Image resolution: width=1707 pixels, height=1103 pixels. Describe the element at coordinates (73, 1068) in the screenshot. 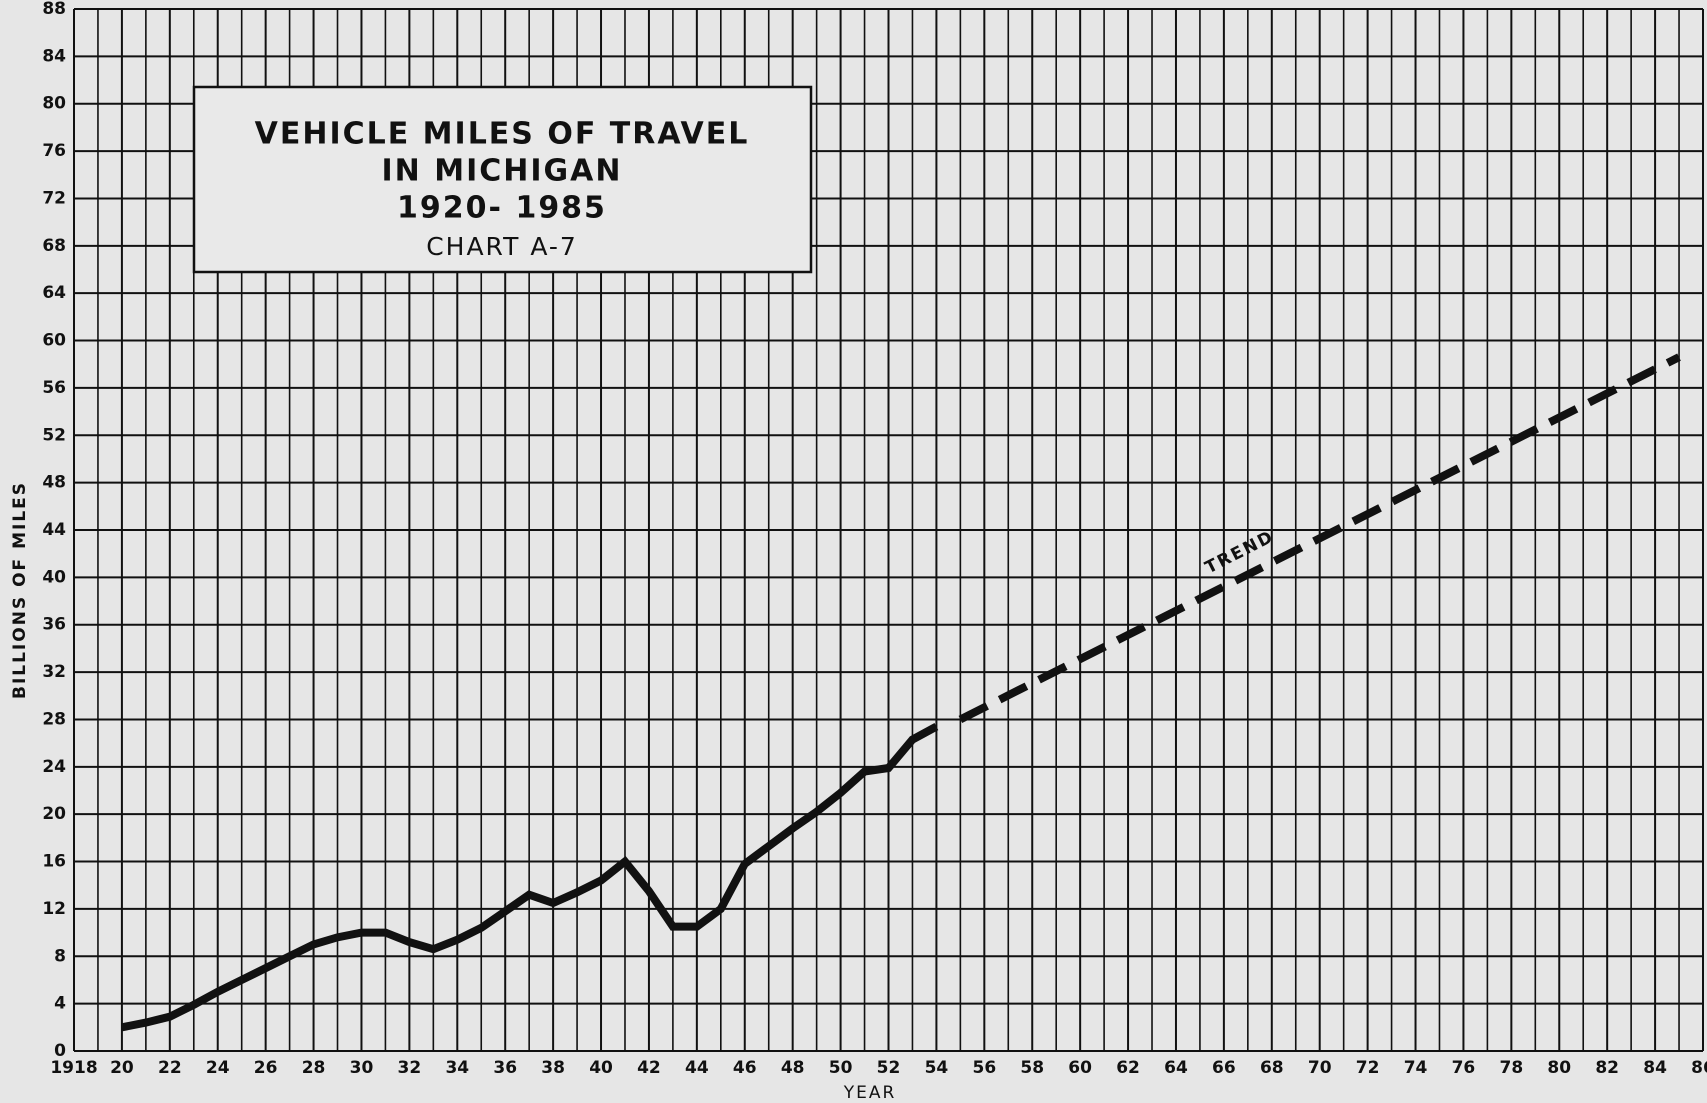

I see `x-tick-label: 1918` at that location.